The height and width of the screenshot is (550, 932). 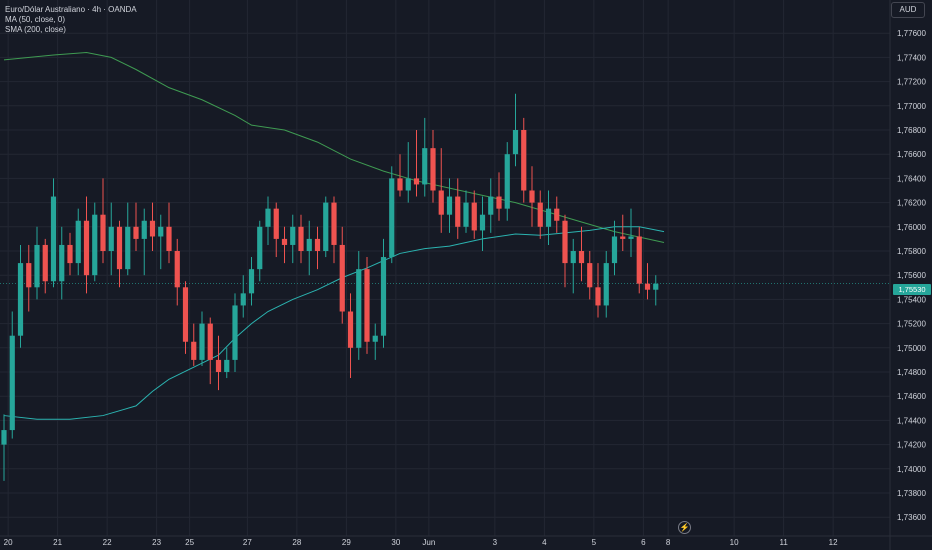 What do you see at coordinates (35, 29) in the screenshot?
I see `legend-sma200: SMA (200, close)` at bounding box center [35, 29].